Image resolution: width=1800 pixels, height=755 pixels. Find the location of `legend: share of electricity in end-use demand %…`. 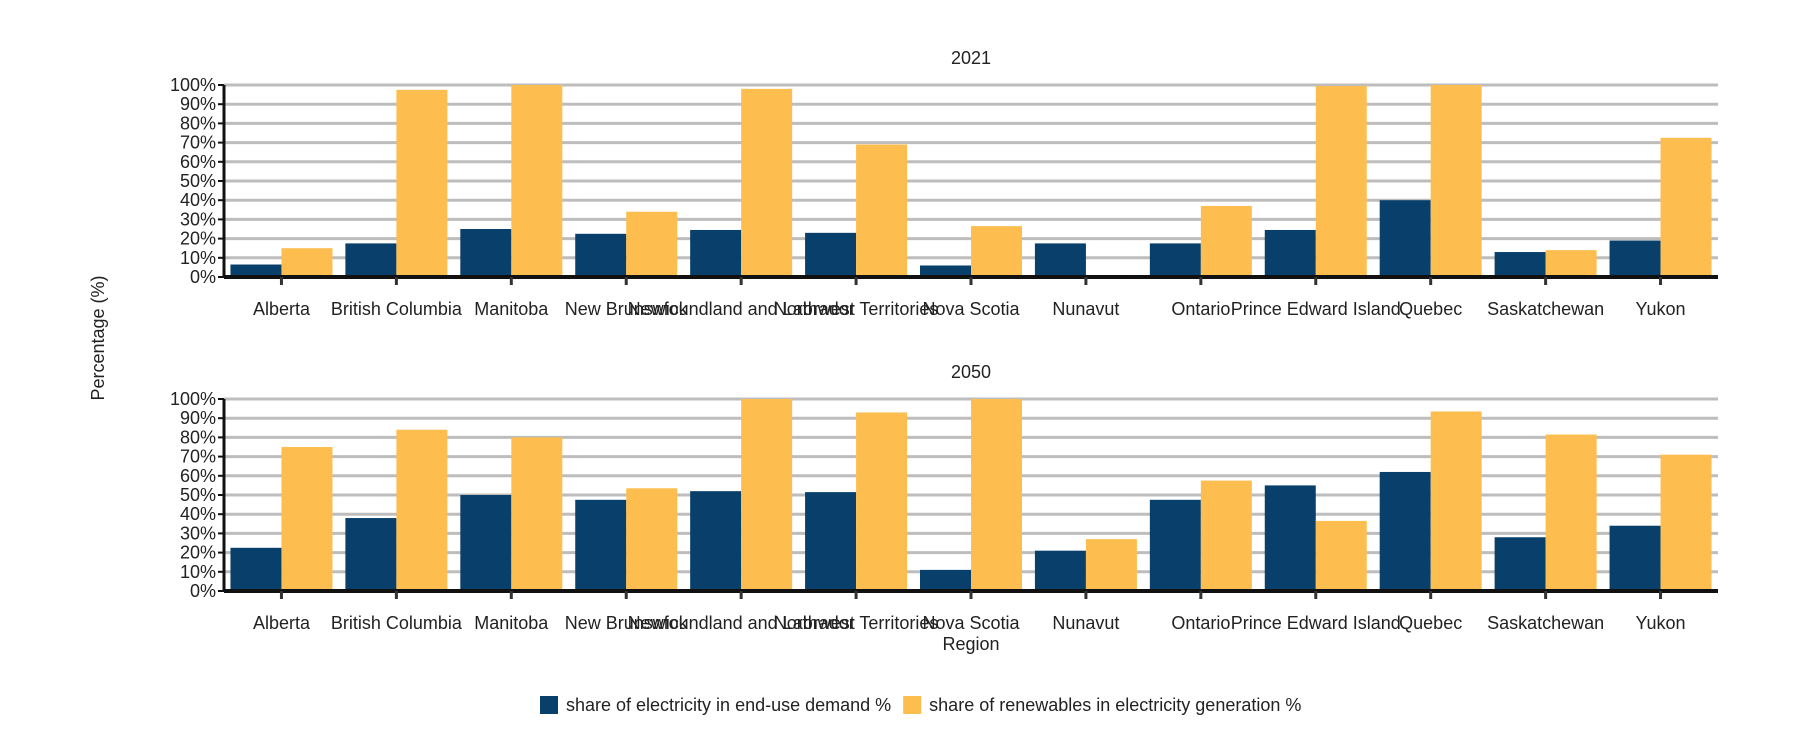

legend: share of electricity in end-use demand %… is located at coordinates (920, 705).